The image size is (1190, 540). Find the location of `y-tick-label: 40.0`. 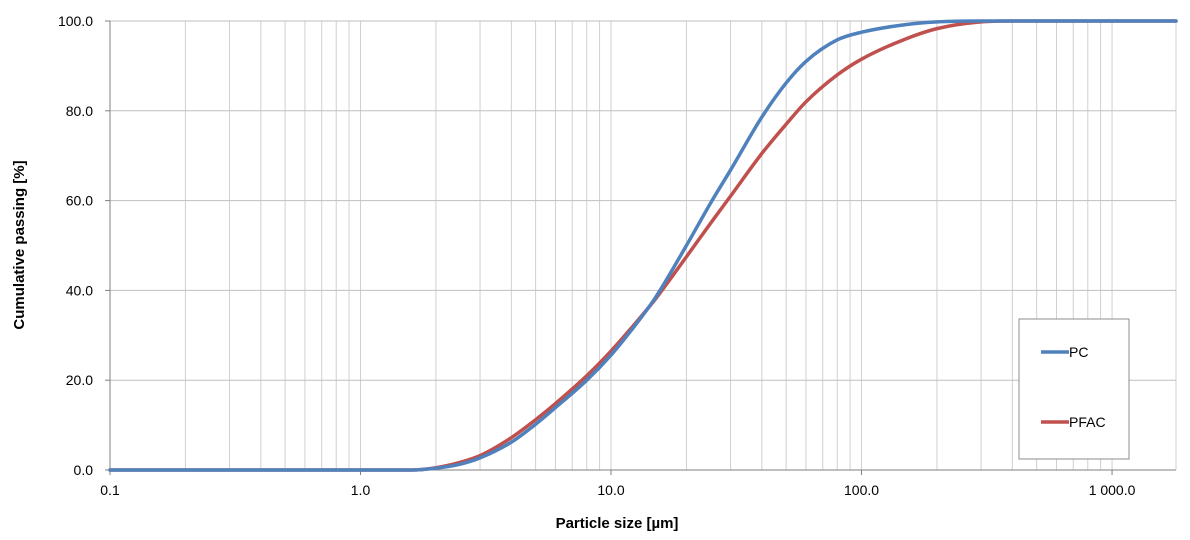

y-tick-label: 40.0 is located at coordinates (79, 290).